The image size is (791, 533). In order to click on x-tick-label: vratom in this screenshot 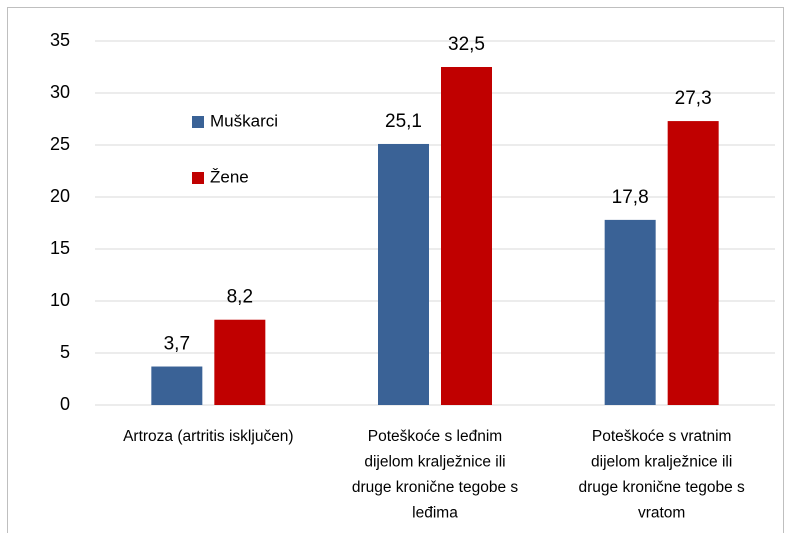, I will do `click(661, 513)`.